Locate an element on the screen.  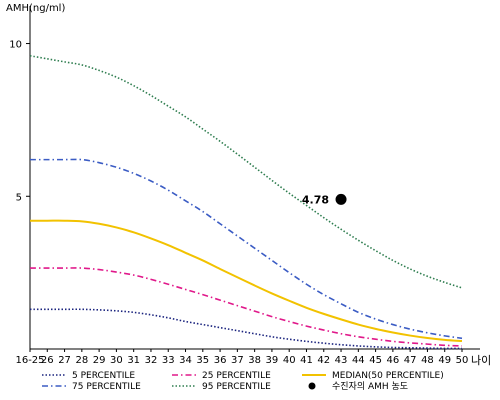
x-tick-label: 46 is located at coordinates (393, 360).